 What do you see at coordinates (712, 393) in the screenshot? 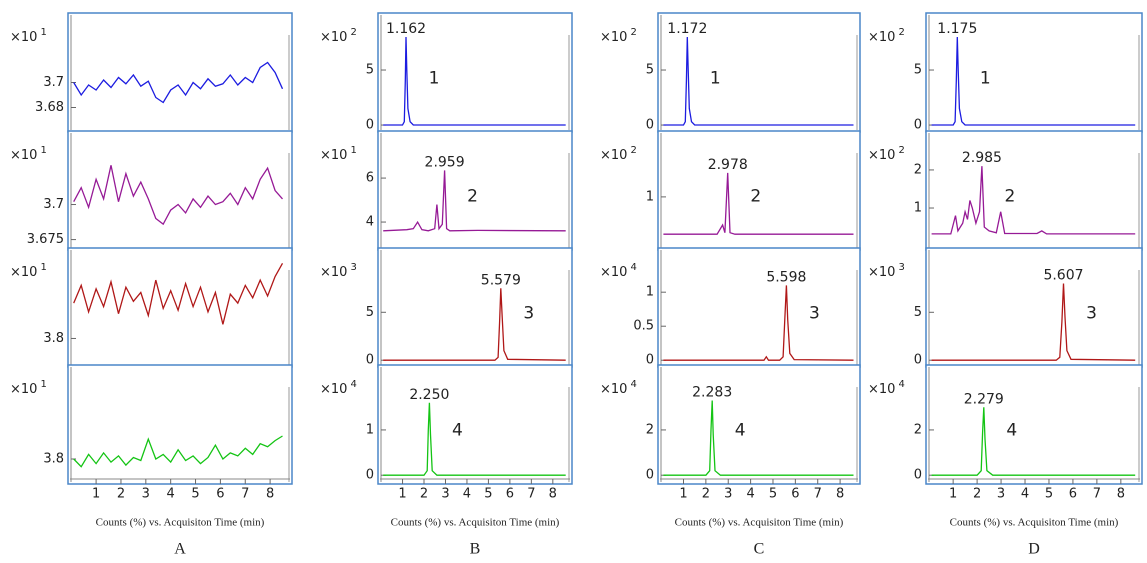
I see `peak-time-label: 2.283` at bounding box center [712, 393].